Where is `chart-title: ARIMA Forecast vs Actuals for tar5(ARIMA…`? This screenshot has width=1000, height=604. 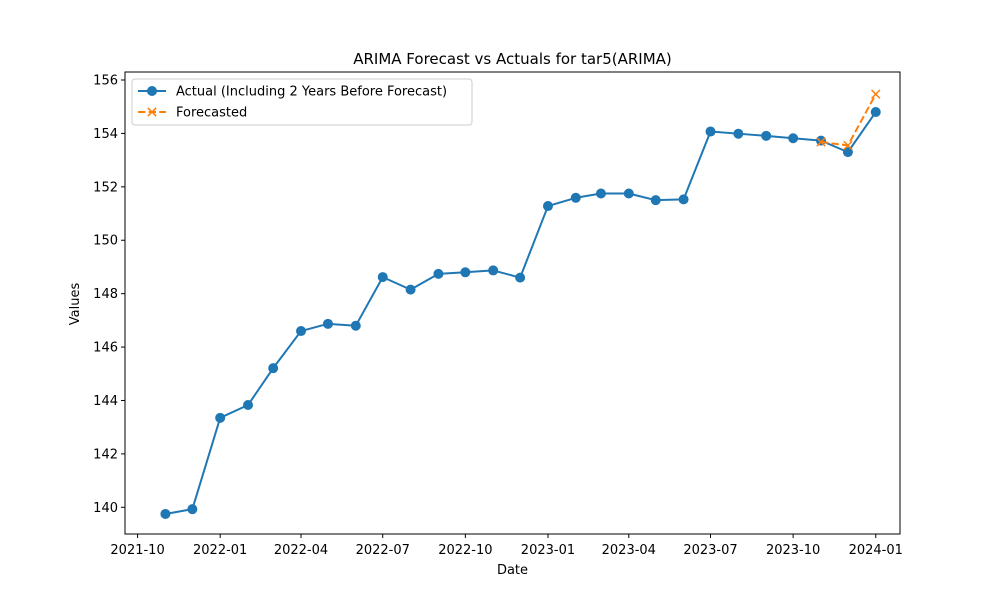 chart-title: ARIMA Forecast vs Actuals for tar5(ARIMA… is located at coordinates (512, 59).